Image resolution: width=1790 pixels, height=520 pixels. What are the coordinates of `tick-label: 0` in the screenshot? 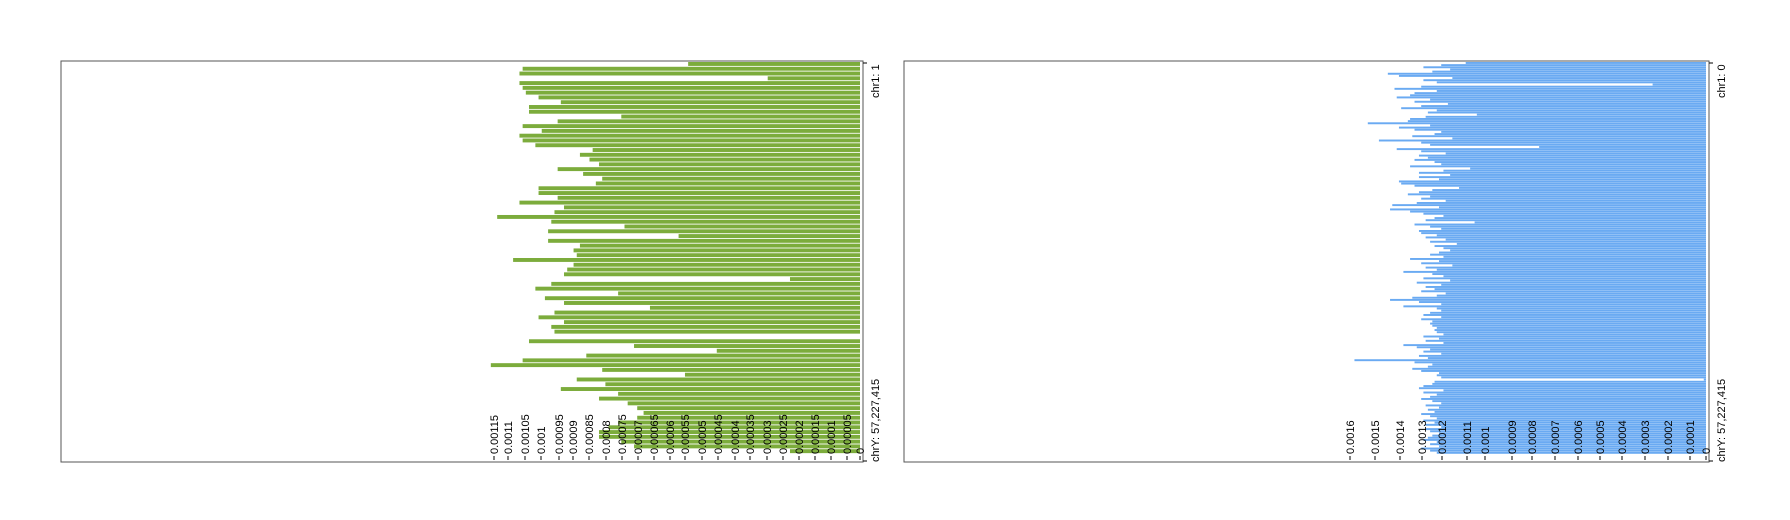 It's located at (1707, 451).